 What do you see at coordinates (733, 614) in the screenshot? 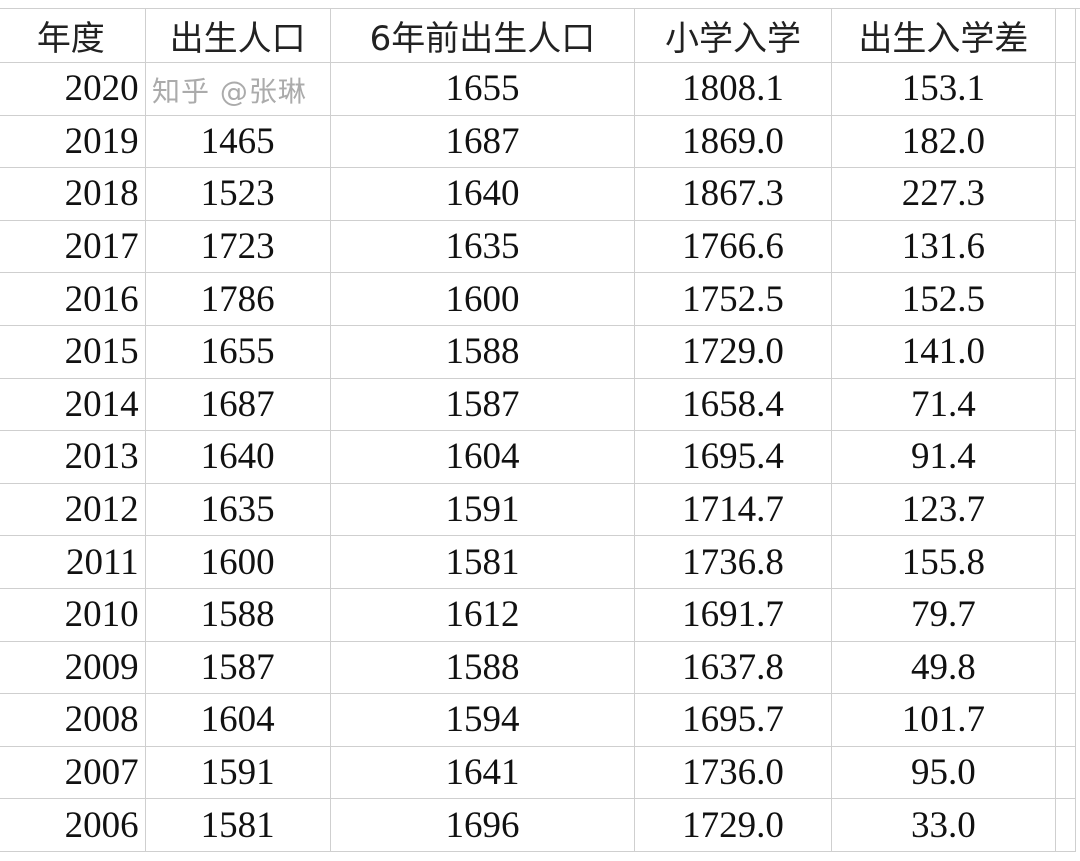
I see `table-cell: 1691.7` at bounding box center [733, 614].